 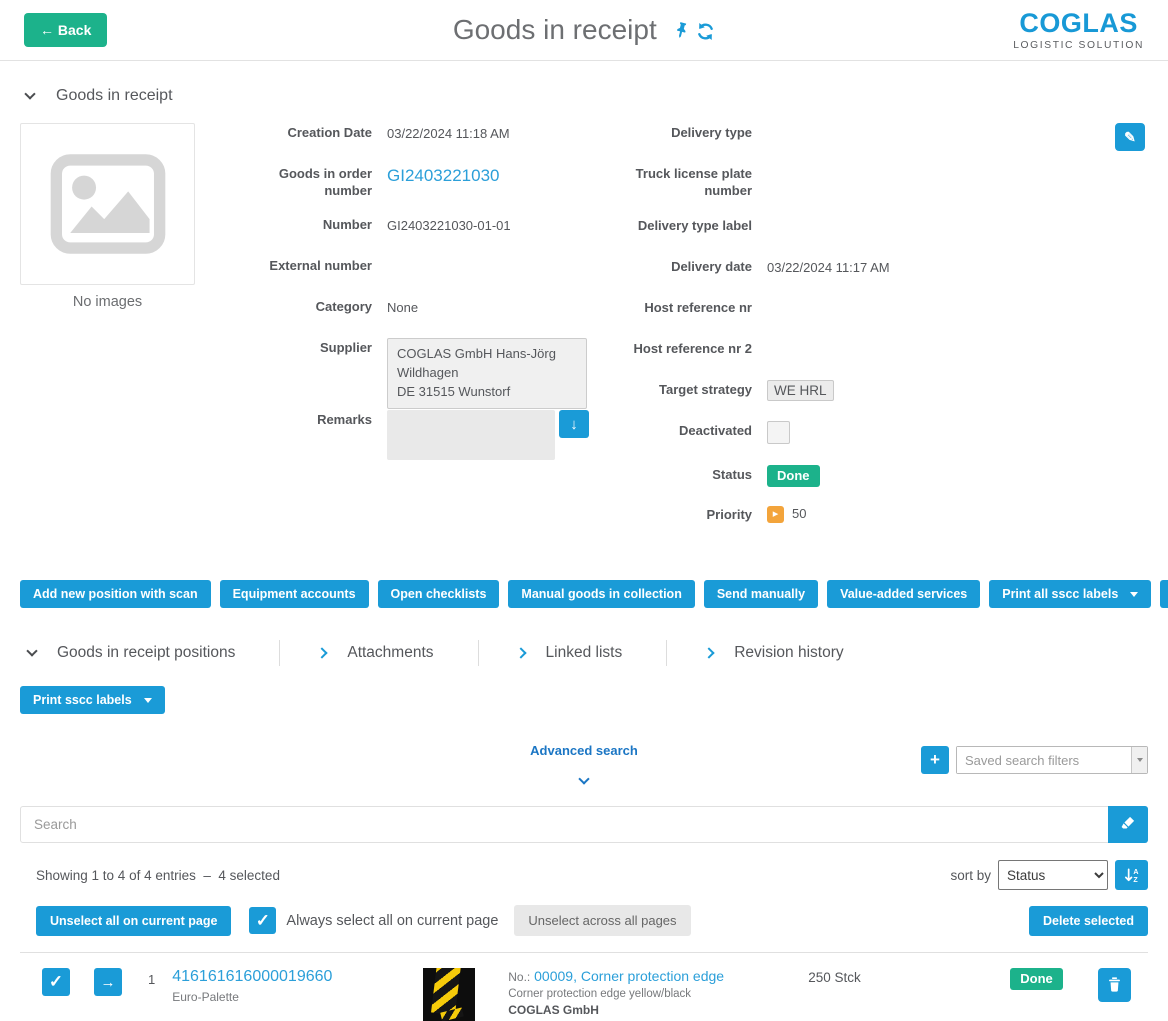 What do you see at coordinates (789, 652) in the screenshot?
I see `tab-label: Revision history` at bounding box center [789, 652].